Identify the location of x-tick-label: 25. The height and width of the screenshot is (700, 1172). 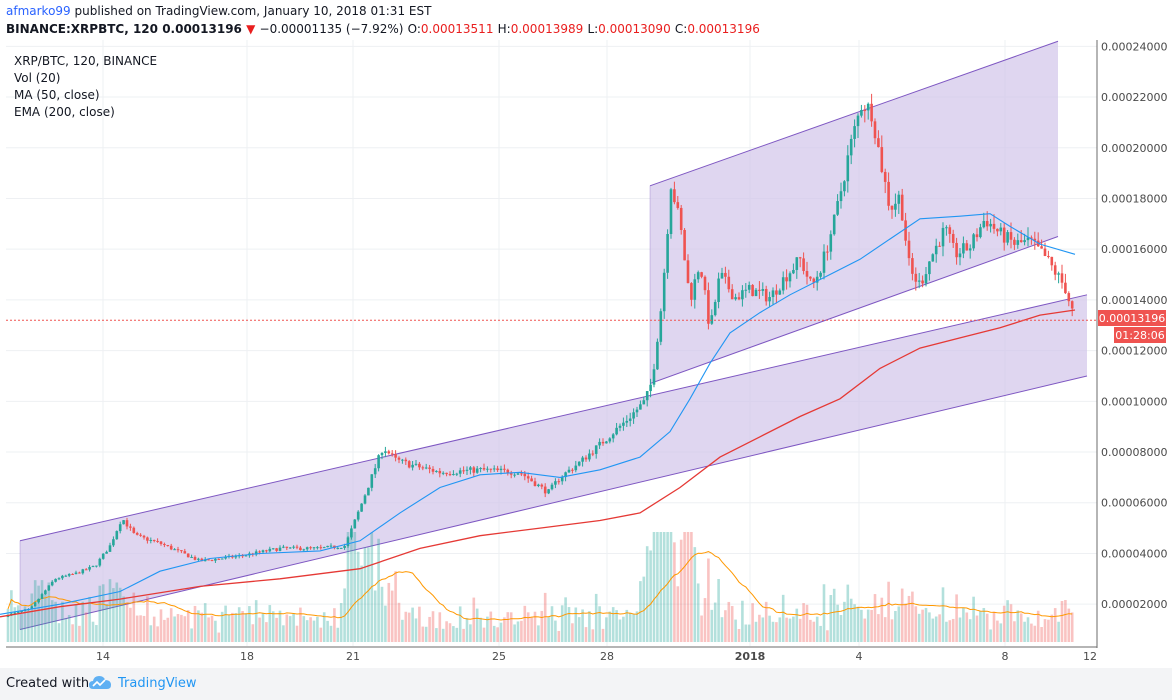
(499, 656).